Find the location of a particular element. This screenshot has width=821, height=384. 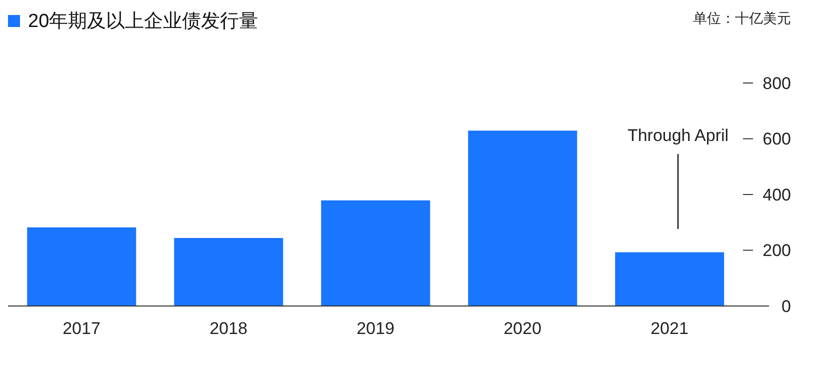

y-tick-label: 600 is located at coordinates (776, 139).